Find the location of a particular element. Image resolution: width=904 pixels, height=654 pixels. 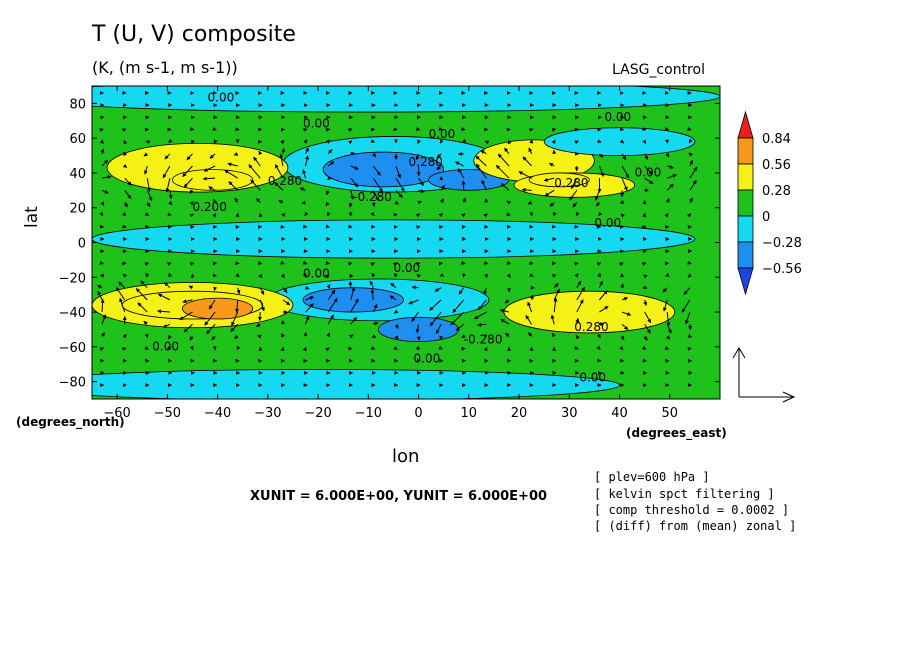

note-diff: [ (diff) from (mean) zonal ] is located at coordinates (695, 526).